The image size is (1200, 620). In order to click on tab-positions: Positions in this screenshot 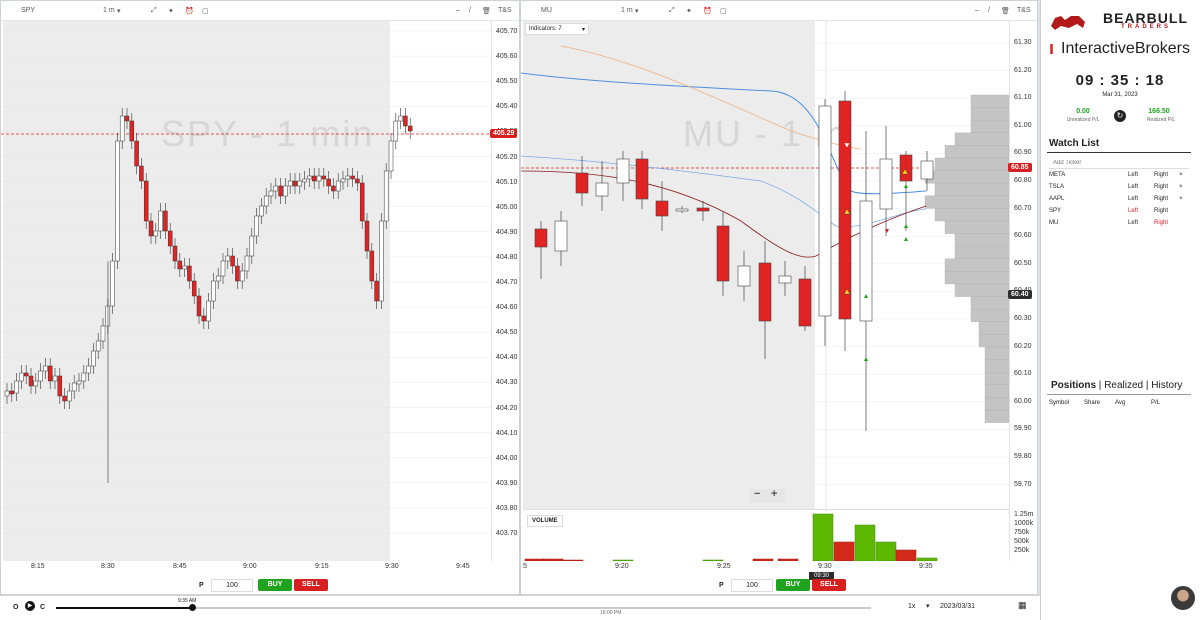, I will do `click(1074, 385)`.